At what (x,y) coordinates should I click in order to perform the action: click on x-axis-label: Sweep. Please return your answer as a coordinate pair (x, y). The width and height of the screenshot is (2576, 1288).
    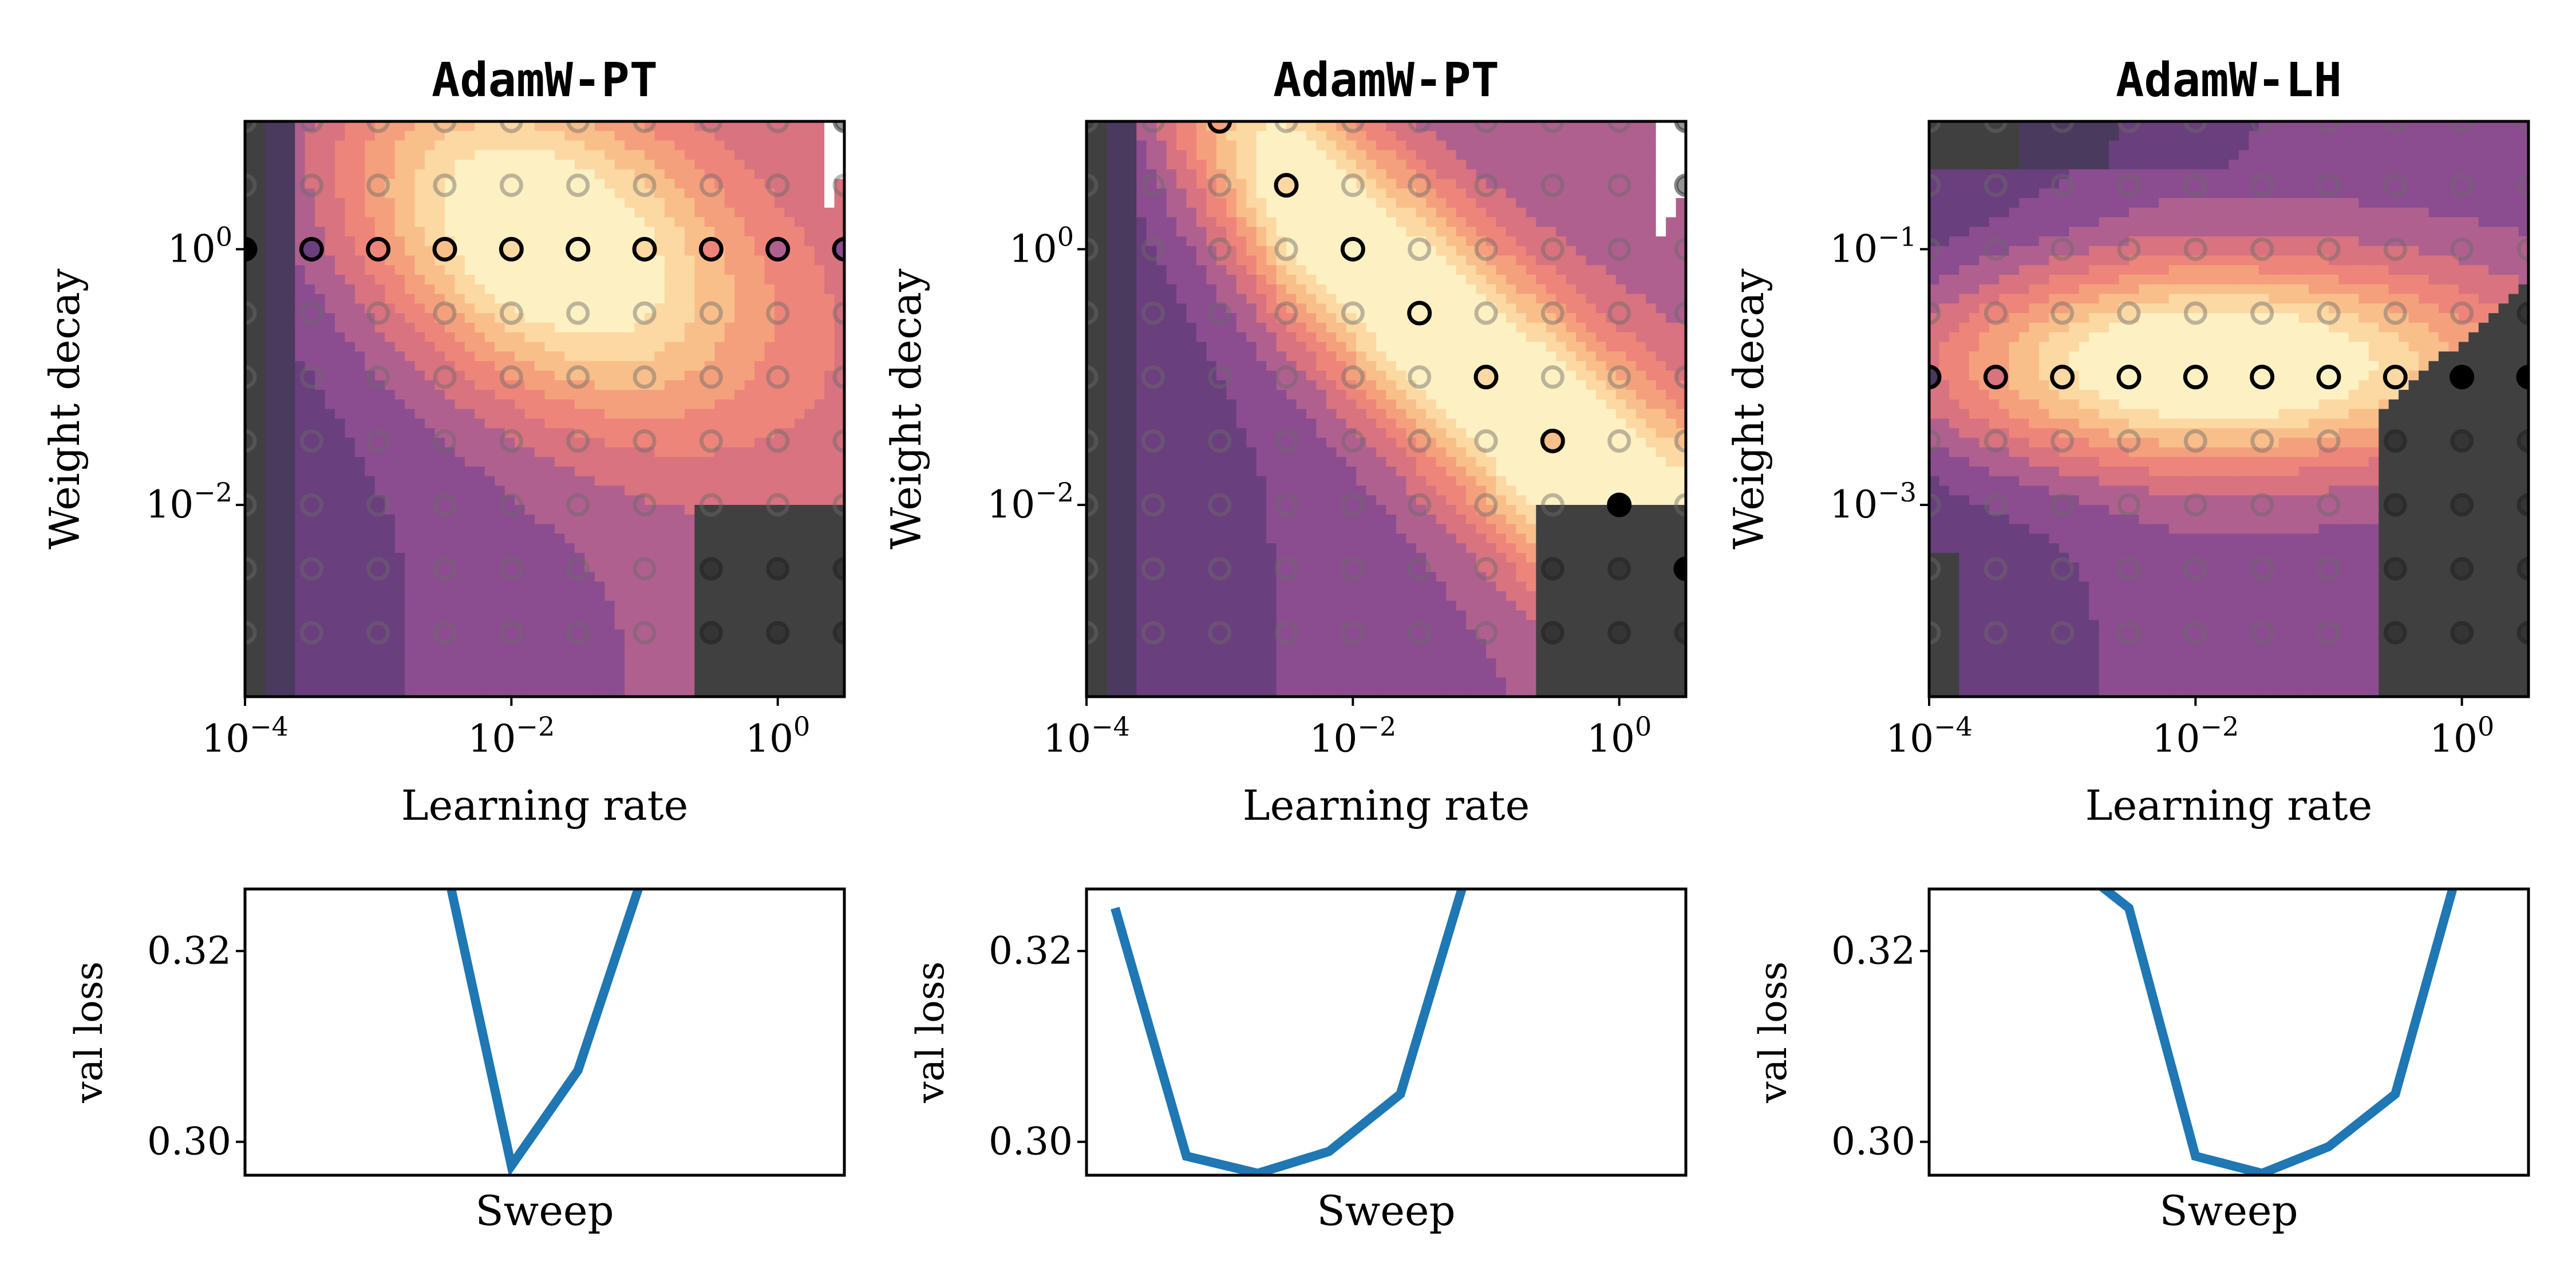
    Looking at the image, I should click on (1386, 1211).